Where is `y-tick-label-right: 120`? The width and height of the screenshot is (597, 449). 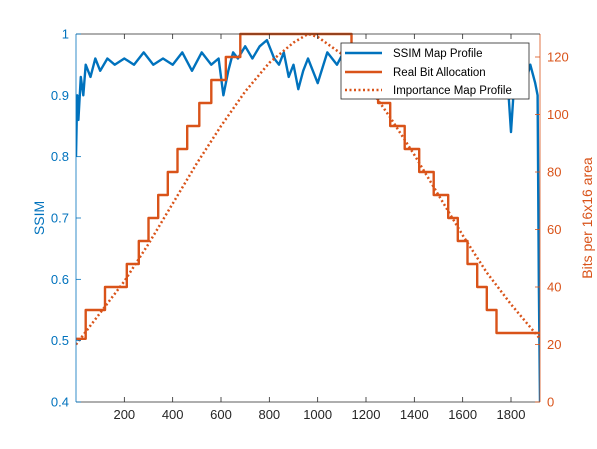 y-tick-label-right: 120 is located at coordinates (558, 57).